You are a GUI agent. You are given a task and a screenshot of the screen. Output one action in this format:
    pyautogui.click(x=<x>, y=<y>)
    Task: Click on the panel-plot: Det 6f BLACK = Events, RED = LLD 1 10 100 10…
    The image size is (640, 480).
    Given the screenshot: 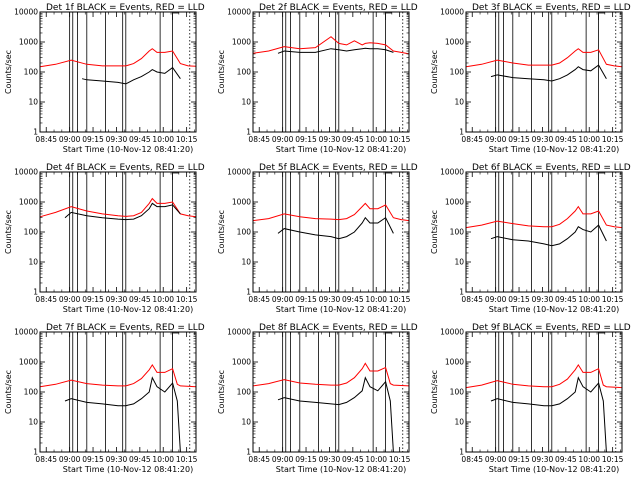 What is the action you would take?
    pyautogui.click(x=530, y=238)
    